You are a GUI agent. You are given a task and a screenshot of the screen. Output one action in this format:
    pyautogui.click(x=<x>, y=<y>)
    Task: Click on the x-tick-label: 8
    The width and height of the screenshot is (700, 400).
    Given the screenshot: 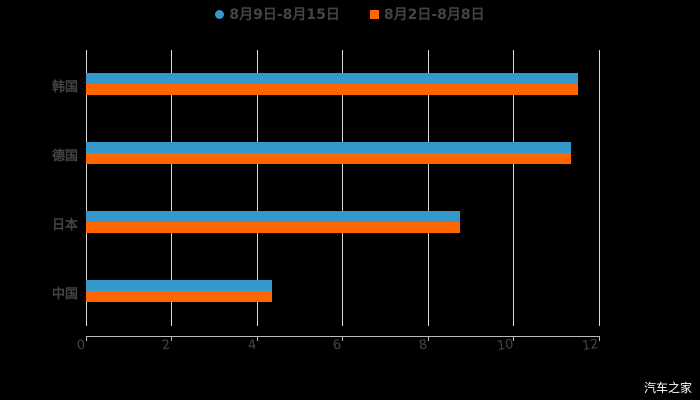 What is the action you would take?
    pyautogui.click(x=423, y=345)
    